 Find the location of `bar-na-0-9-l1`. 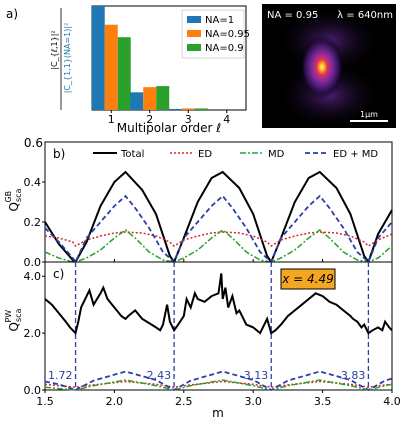

bar-na-0-9-l1 is located at coordinates (124, 74).